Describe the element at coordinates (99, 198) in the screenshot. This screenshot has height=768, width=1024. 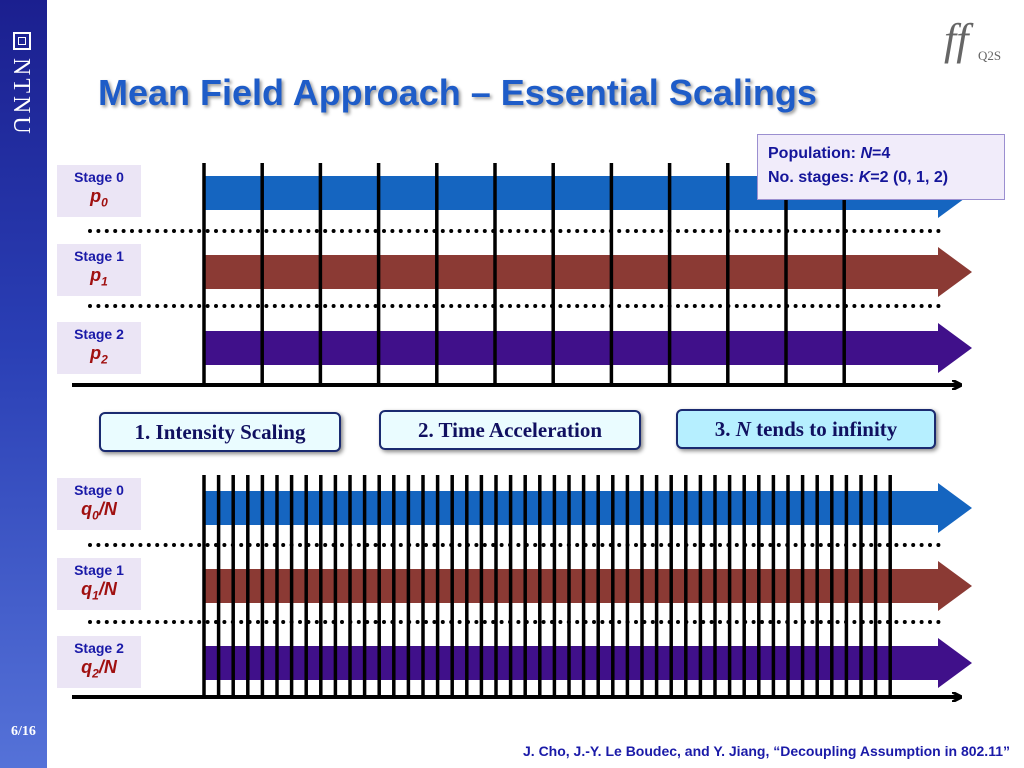
I see `stage-probability: p0` at that location.